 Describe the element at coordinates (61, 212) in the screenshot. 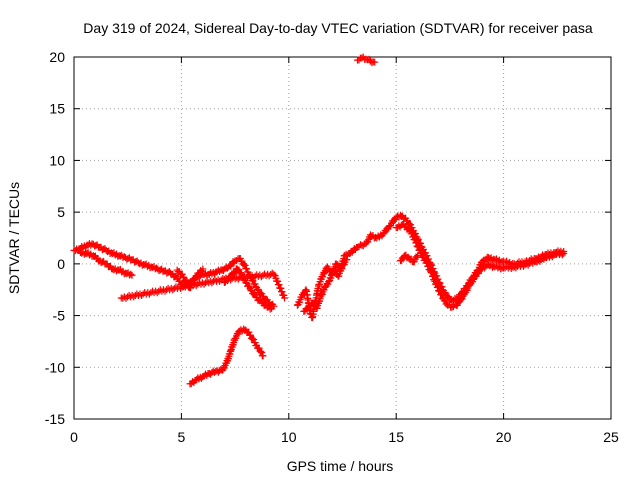

I see `y-tick-label: 5` at that location.